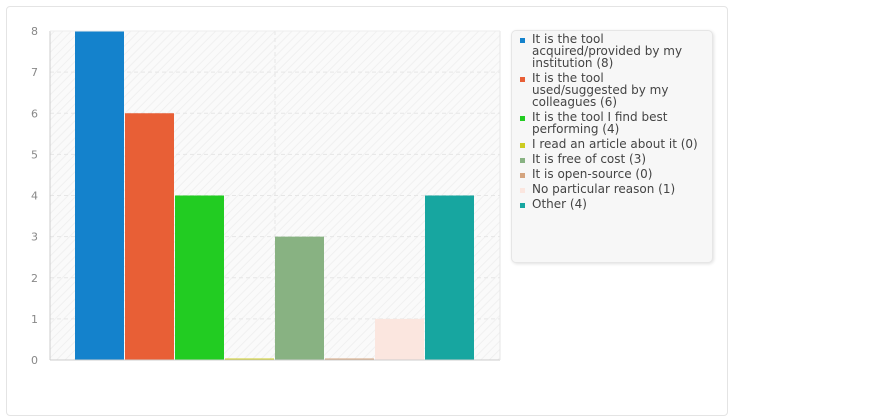 This screenshot has height=420, width=892. What do you see at coordinates (34, 154) in the screenshot?
I see `y-tick-label: 5` at bounding box center [34, 154].